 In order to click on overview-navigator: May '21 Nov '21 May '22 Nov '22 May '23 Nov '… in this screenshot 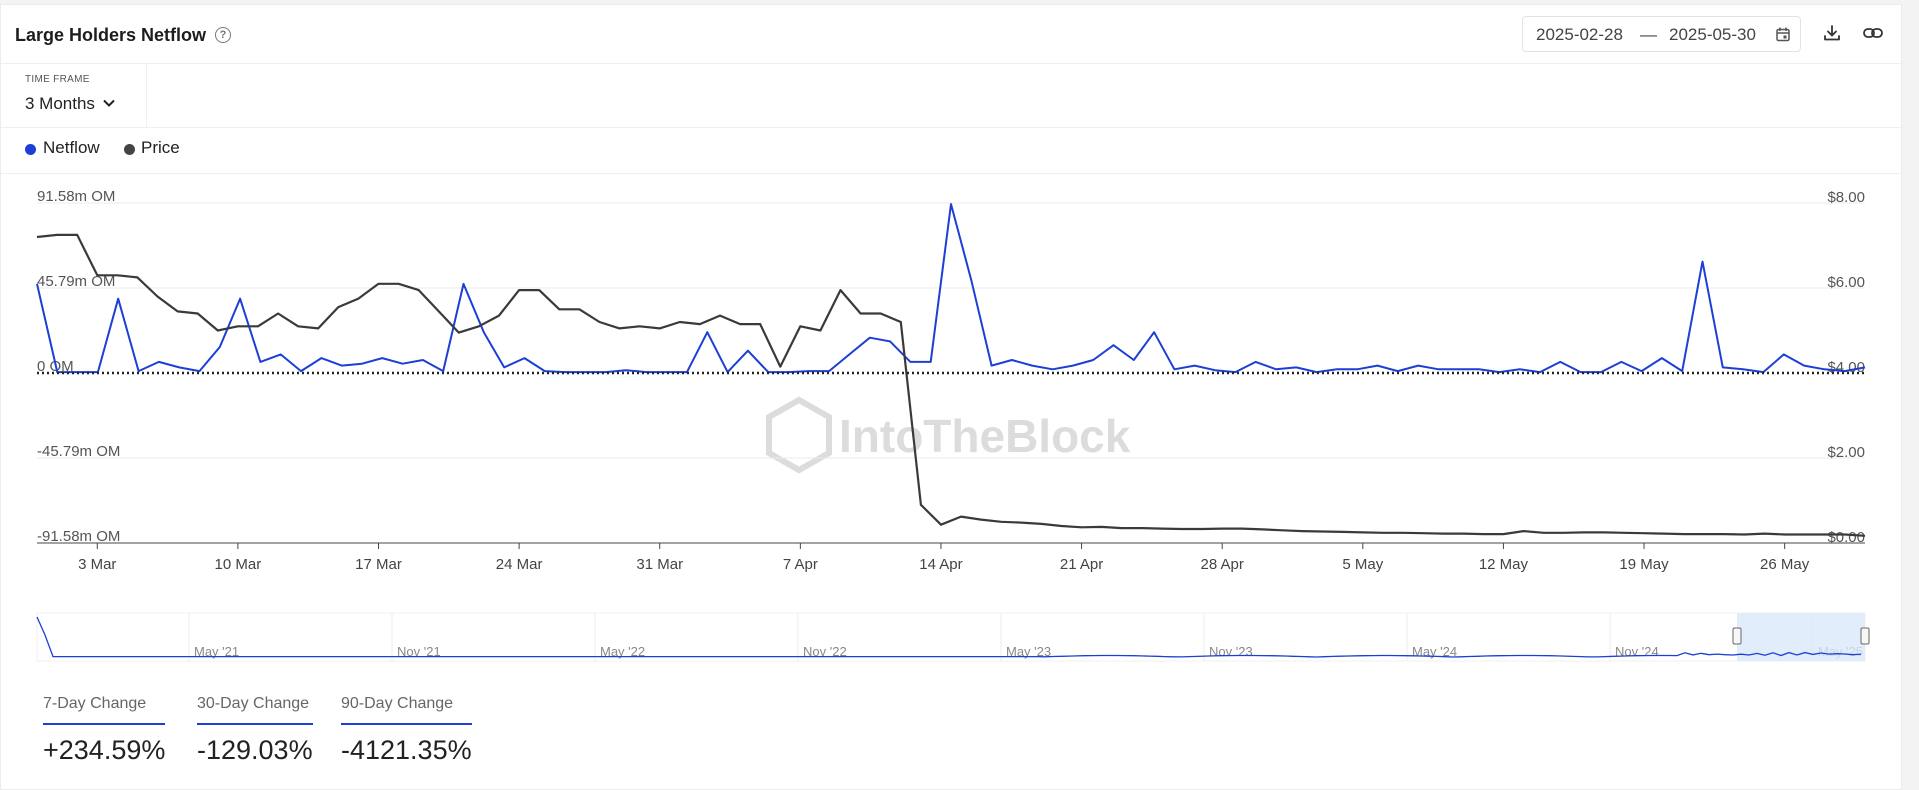, I will do `click(951, 635)`.